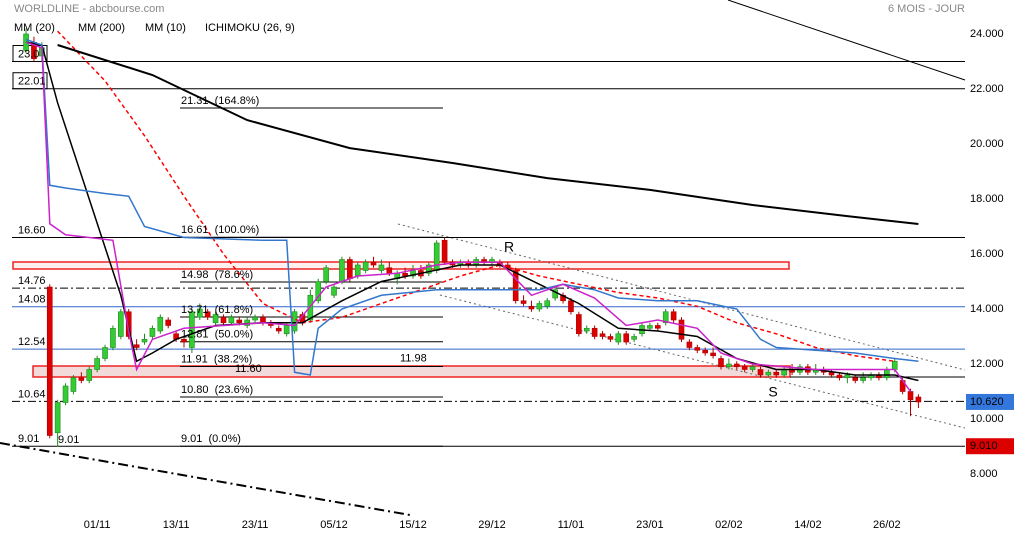  What do you see at coordinates (217, 310) in the screenshot?
I see `fib-label: 13.71 (61.8%)` at bounding box center [217, 310].